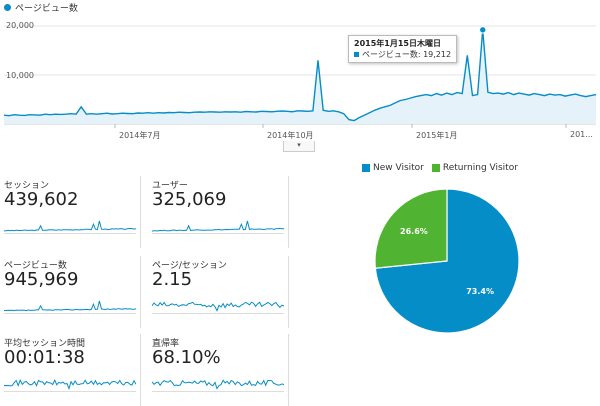 This screenshot has width=600, height=406. What do you see at coordinates (483, 30) in the screenshot?
I see `highlighted-point` at bounding box center [483, 30].